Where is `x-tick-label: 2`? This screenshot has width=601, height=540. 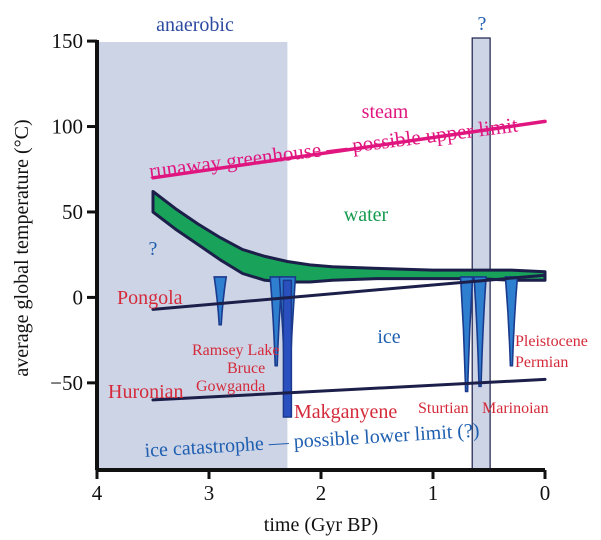
x-tick-label: 2 is located at coordinates (321, 493).